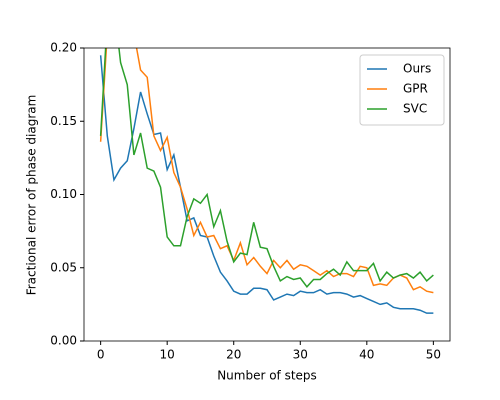  I want to click on legend-label: SVC, so click(415, 109).